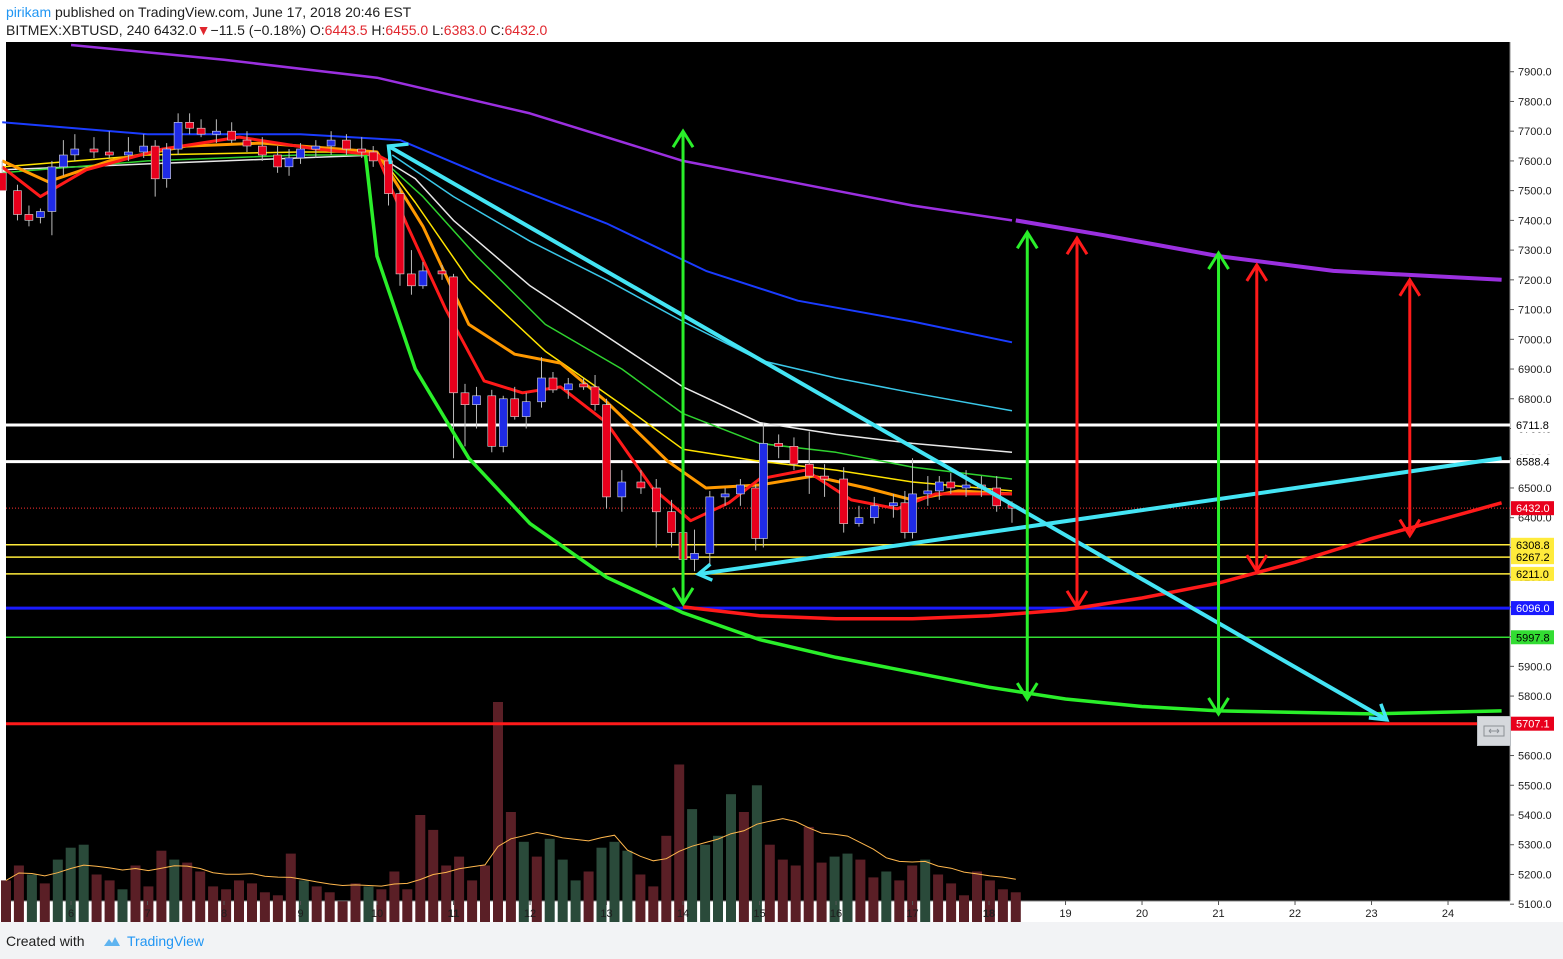 The height and width of the screenshot is (959, 1563). Describe the element at coordinates (1065, 914) in the screenshot. I see `x-tick-label: 19` at that location.